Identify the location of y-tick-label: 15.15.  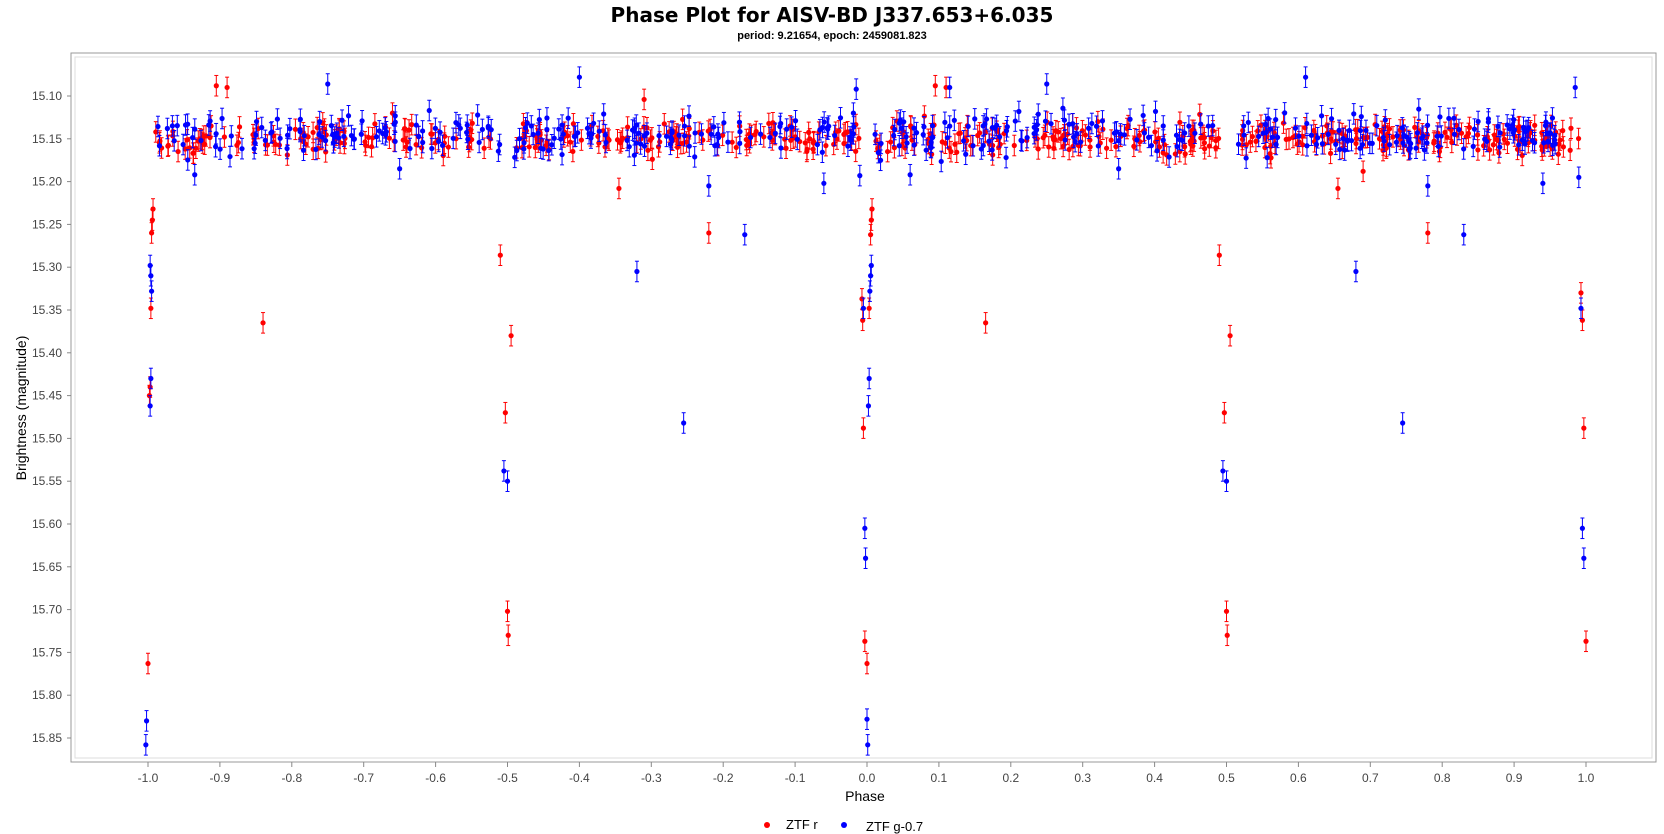
(47, 139).